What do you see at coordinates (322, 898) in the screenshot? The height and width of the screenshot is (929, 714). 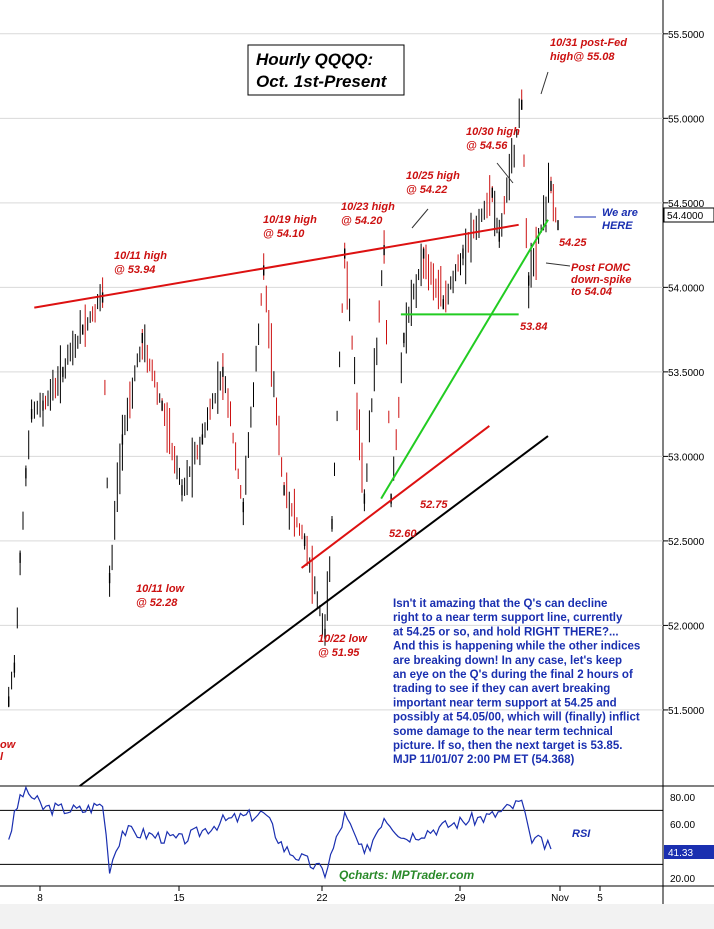 I see `x-tick-label: 22` at bounding box center [322, 898].